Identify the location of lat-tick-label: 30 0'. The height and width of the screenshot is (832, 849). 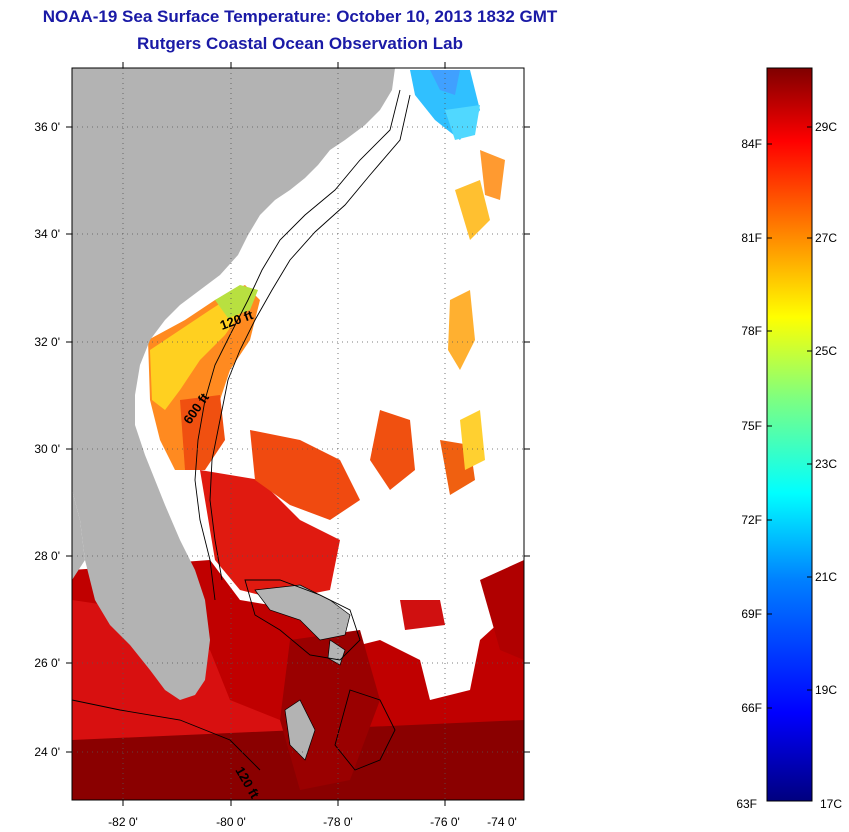
(47, 449).